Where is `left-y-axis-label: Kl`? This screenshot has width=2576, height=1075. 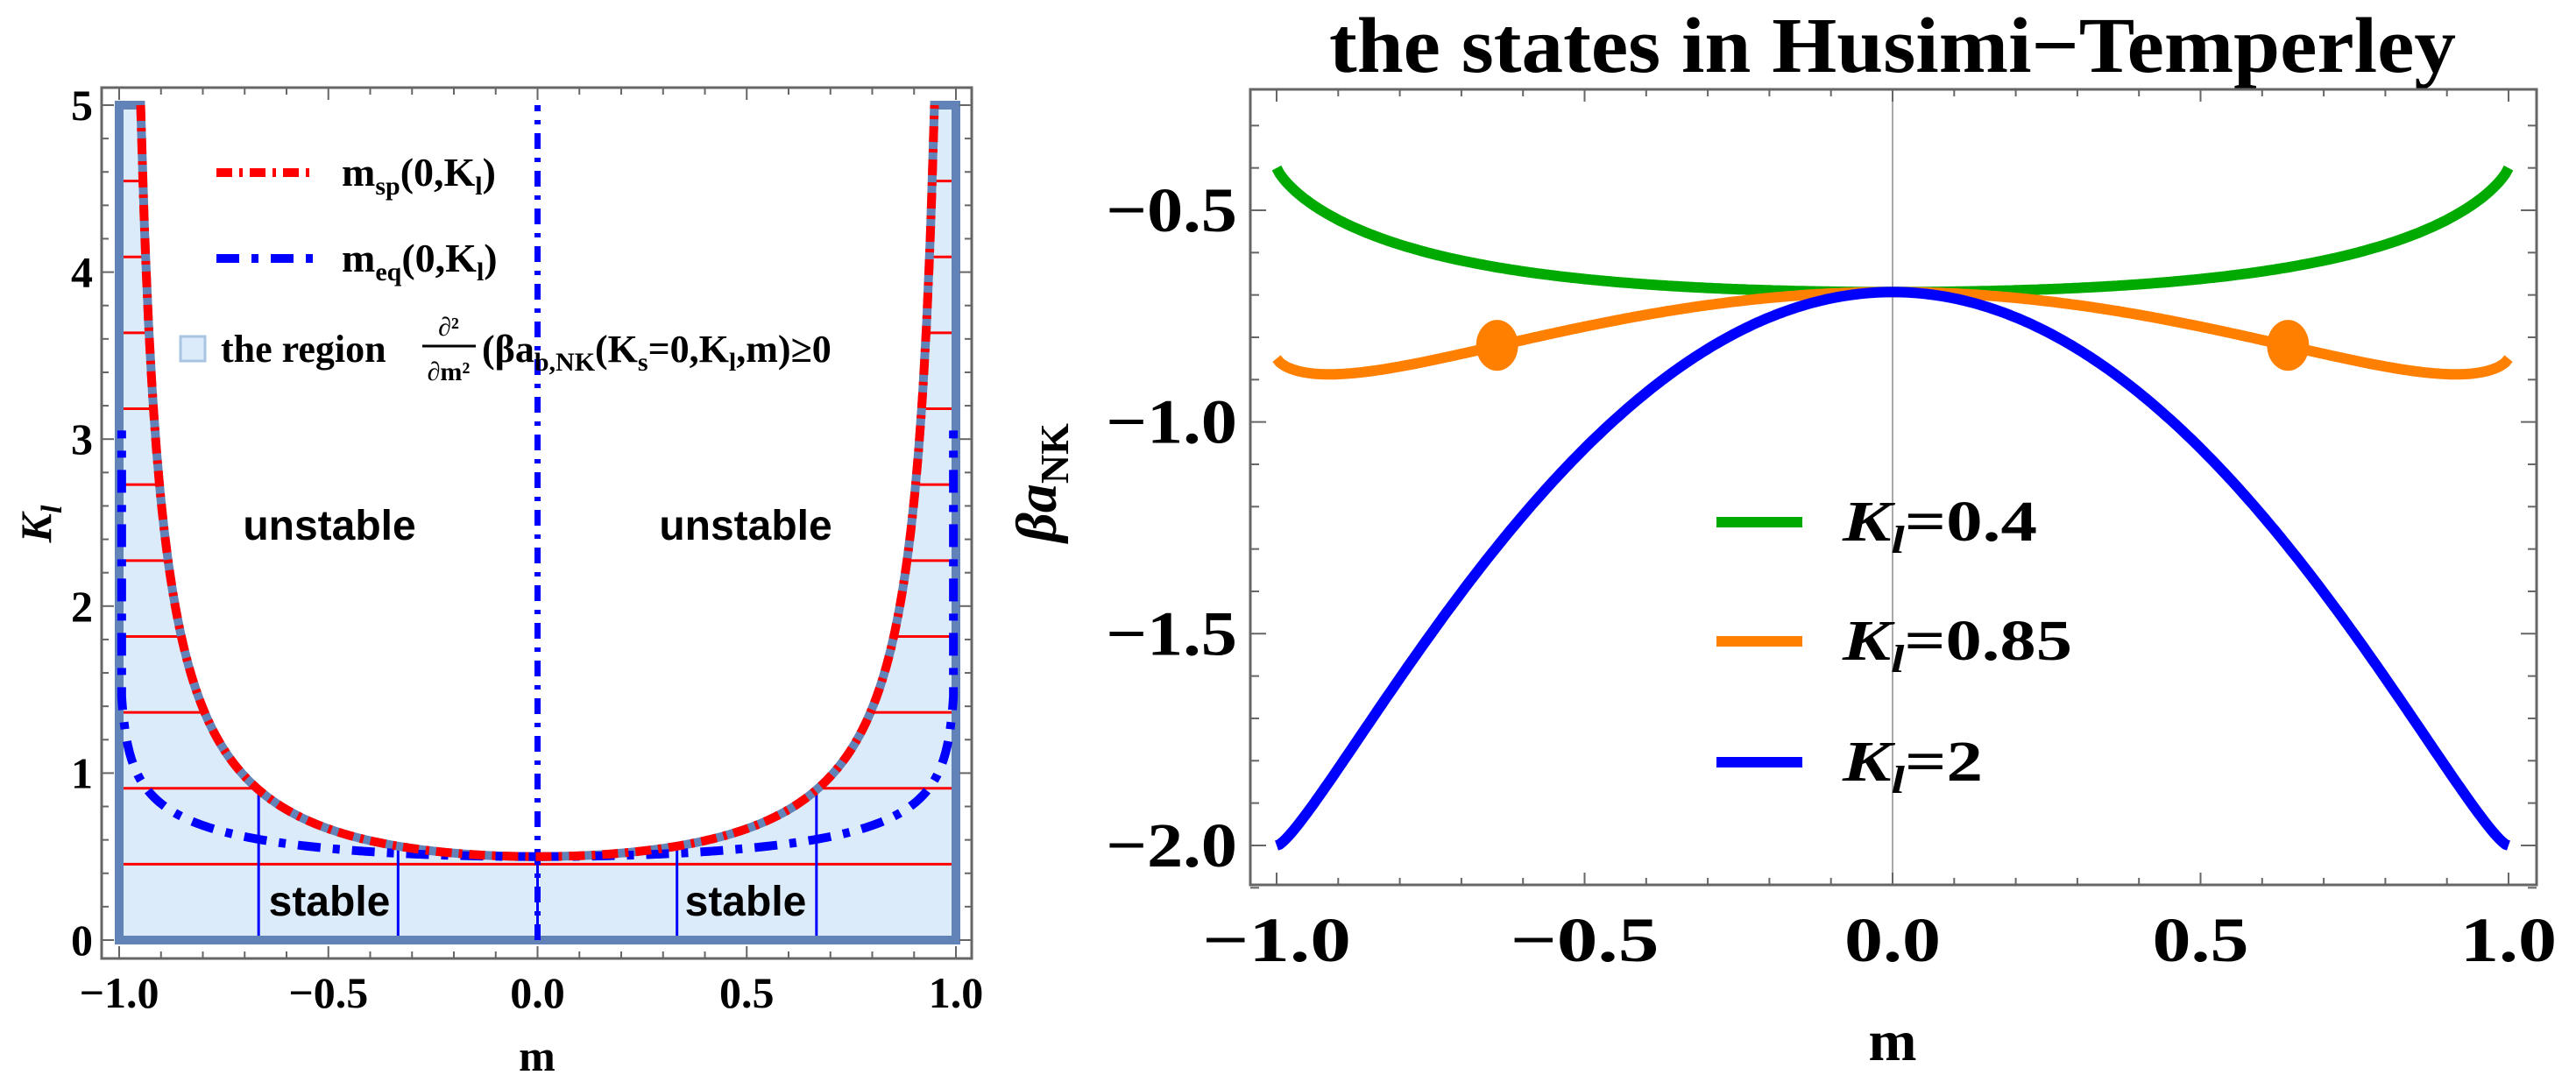 left-y-axis-label: Kl is located at coordinates (39, 524).